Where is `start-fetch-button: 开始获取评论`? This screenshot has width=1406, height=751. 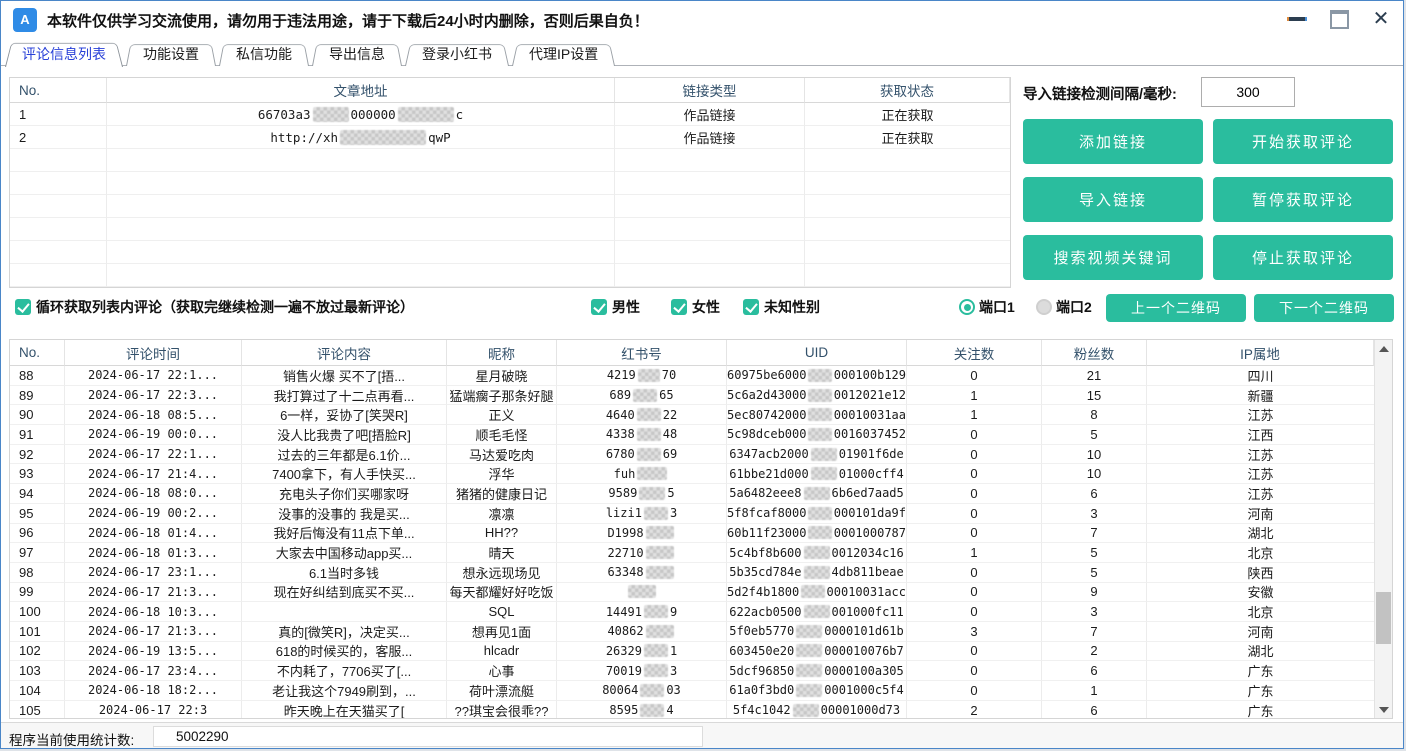
start-fetch-button: 开始获取评论 is located at coordinates (1303, 141).